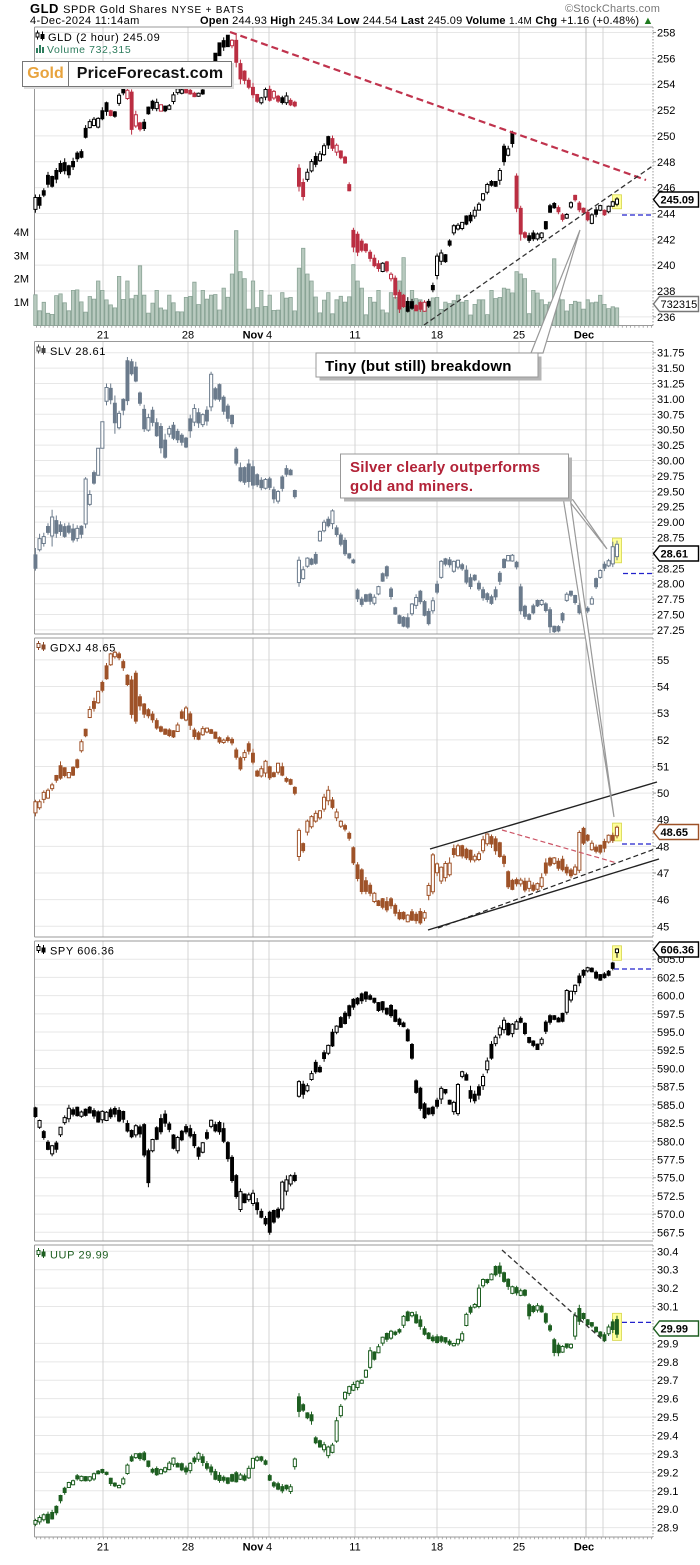 Image resolution: width=700 pixels, height=1565 pixels. What do you see at coordinates (663, 714) in the screenshot?
I see `svg-text: 53` at bounding box center [663, 714].